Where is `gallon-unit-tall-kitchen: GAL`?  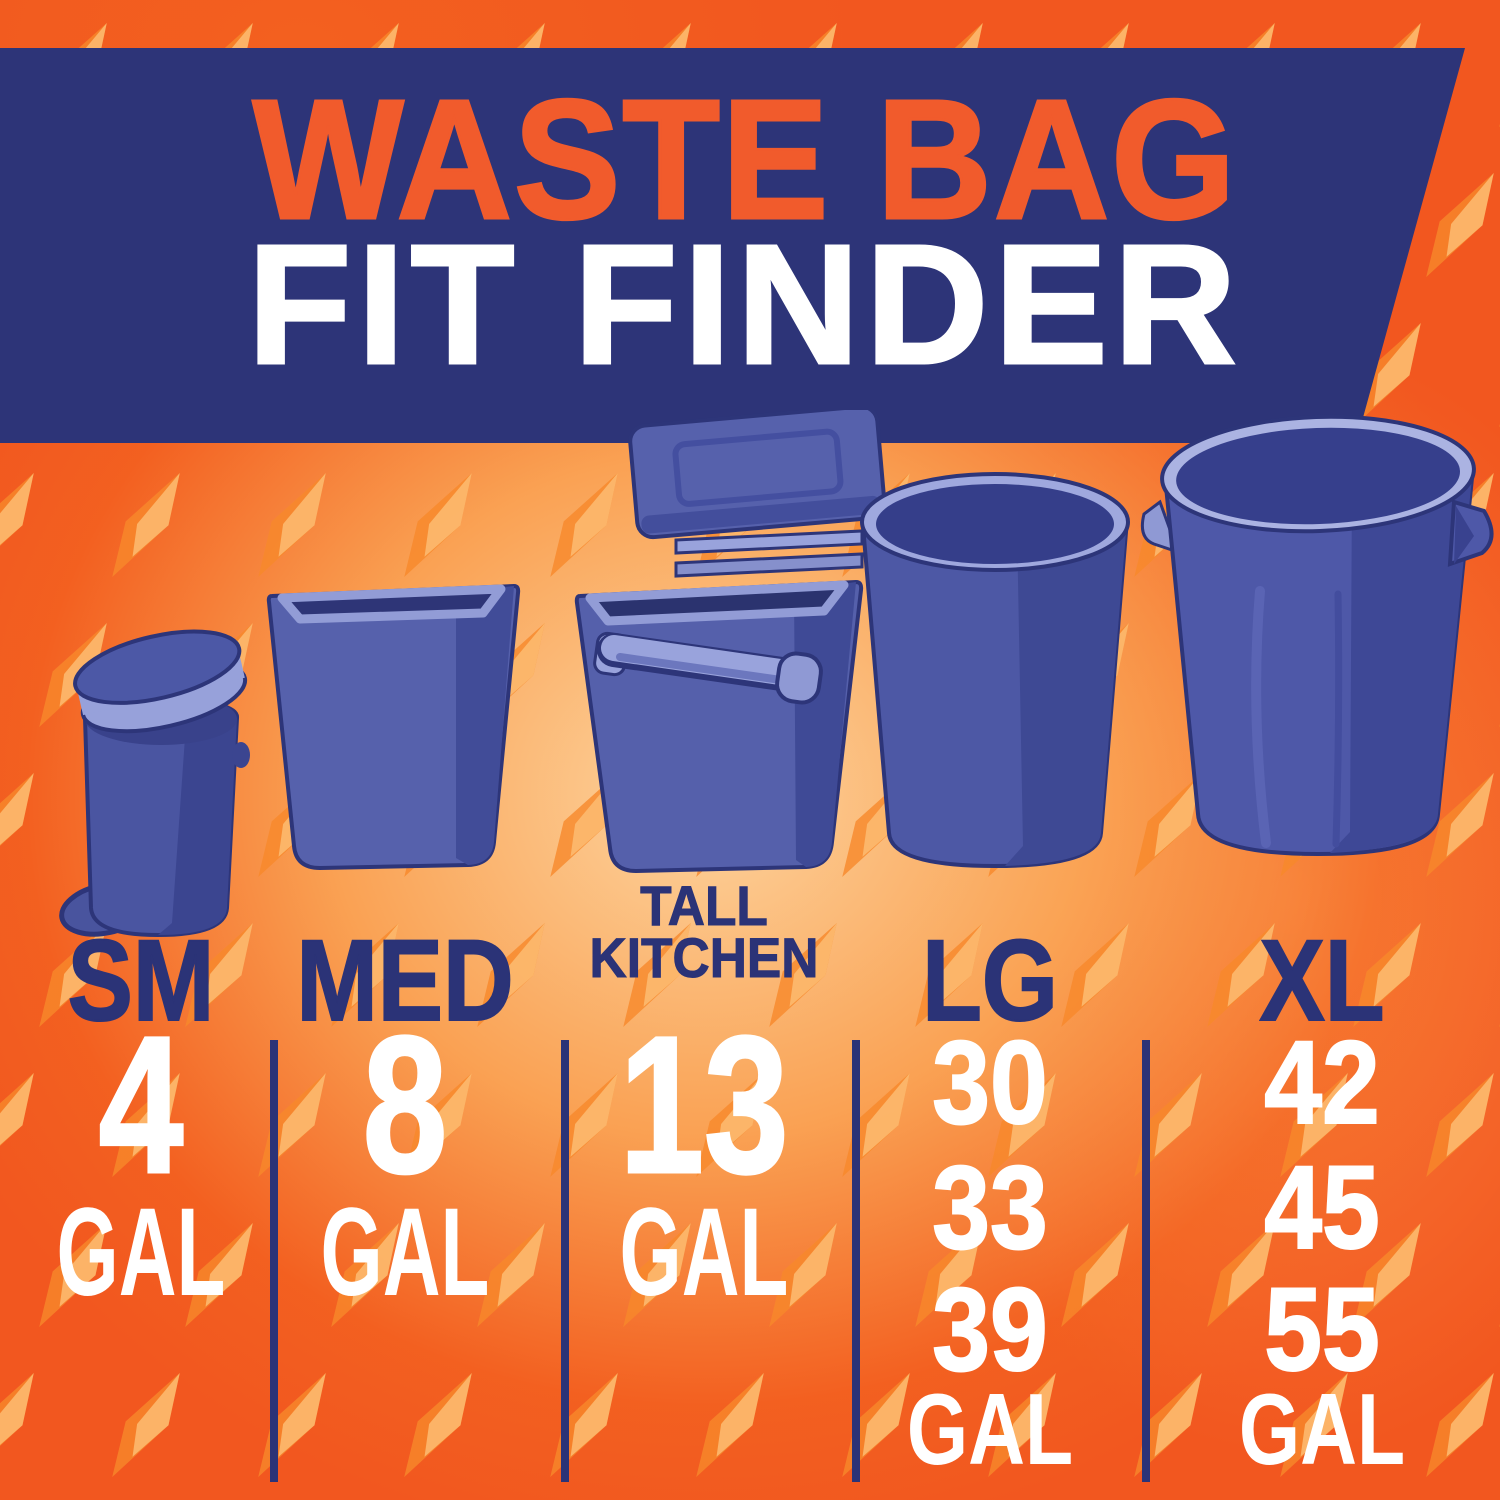
gallon-unit-tall-kitchen: GAL is located at coordinates (704, 1252).